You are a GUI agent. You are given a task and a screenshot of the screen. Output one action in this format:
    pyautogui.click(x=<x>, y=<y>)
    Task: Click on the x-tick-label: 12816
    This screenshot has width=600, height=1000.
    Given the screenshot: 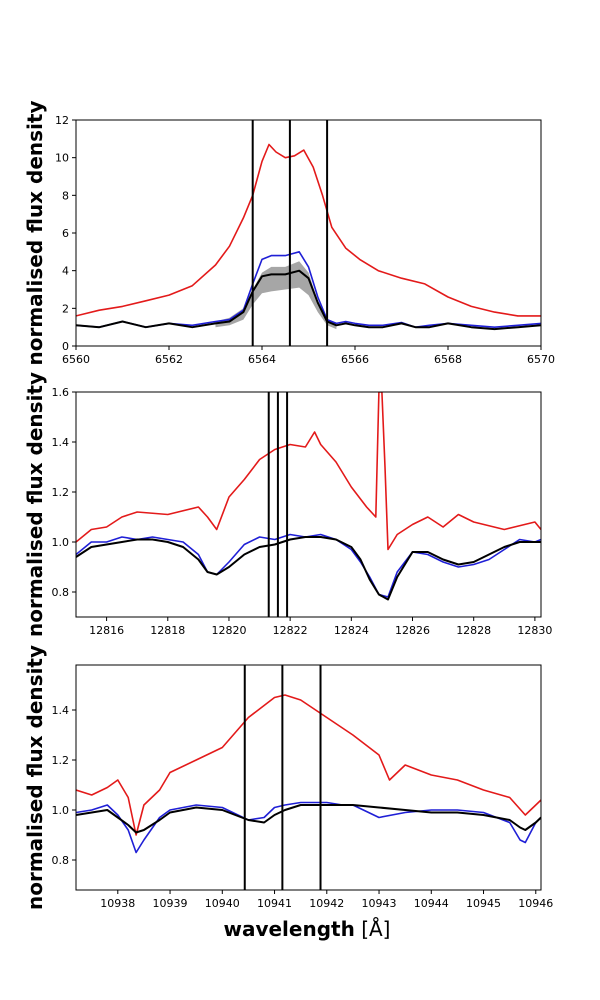 What is the action you would take?
    pyautogui.click(x=106, y=630)
    